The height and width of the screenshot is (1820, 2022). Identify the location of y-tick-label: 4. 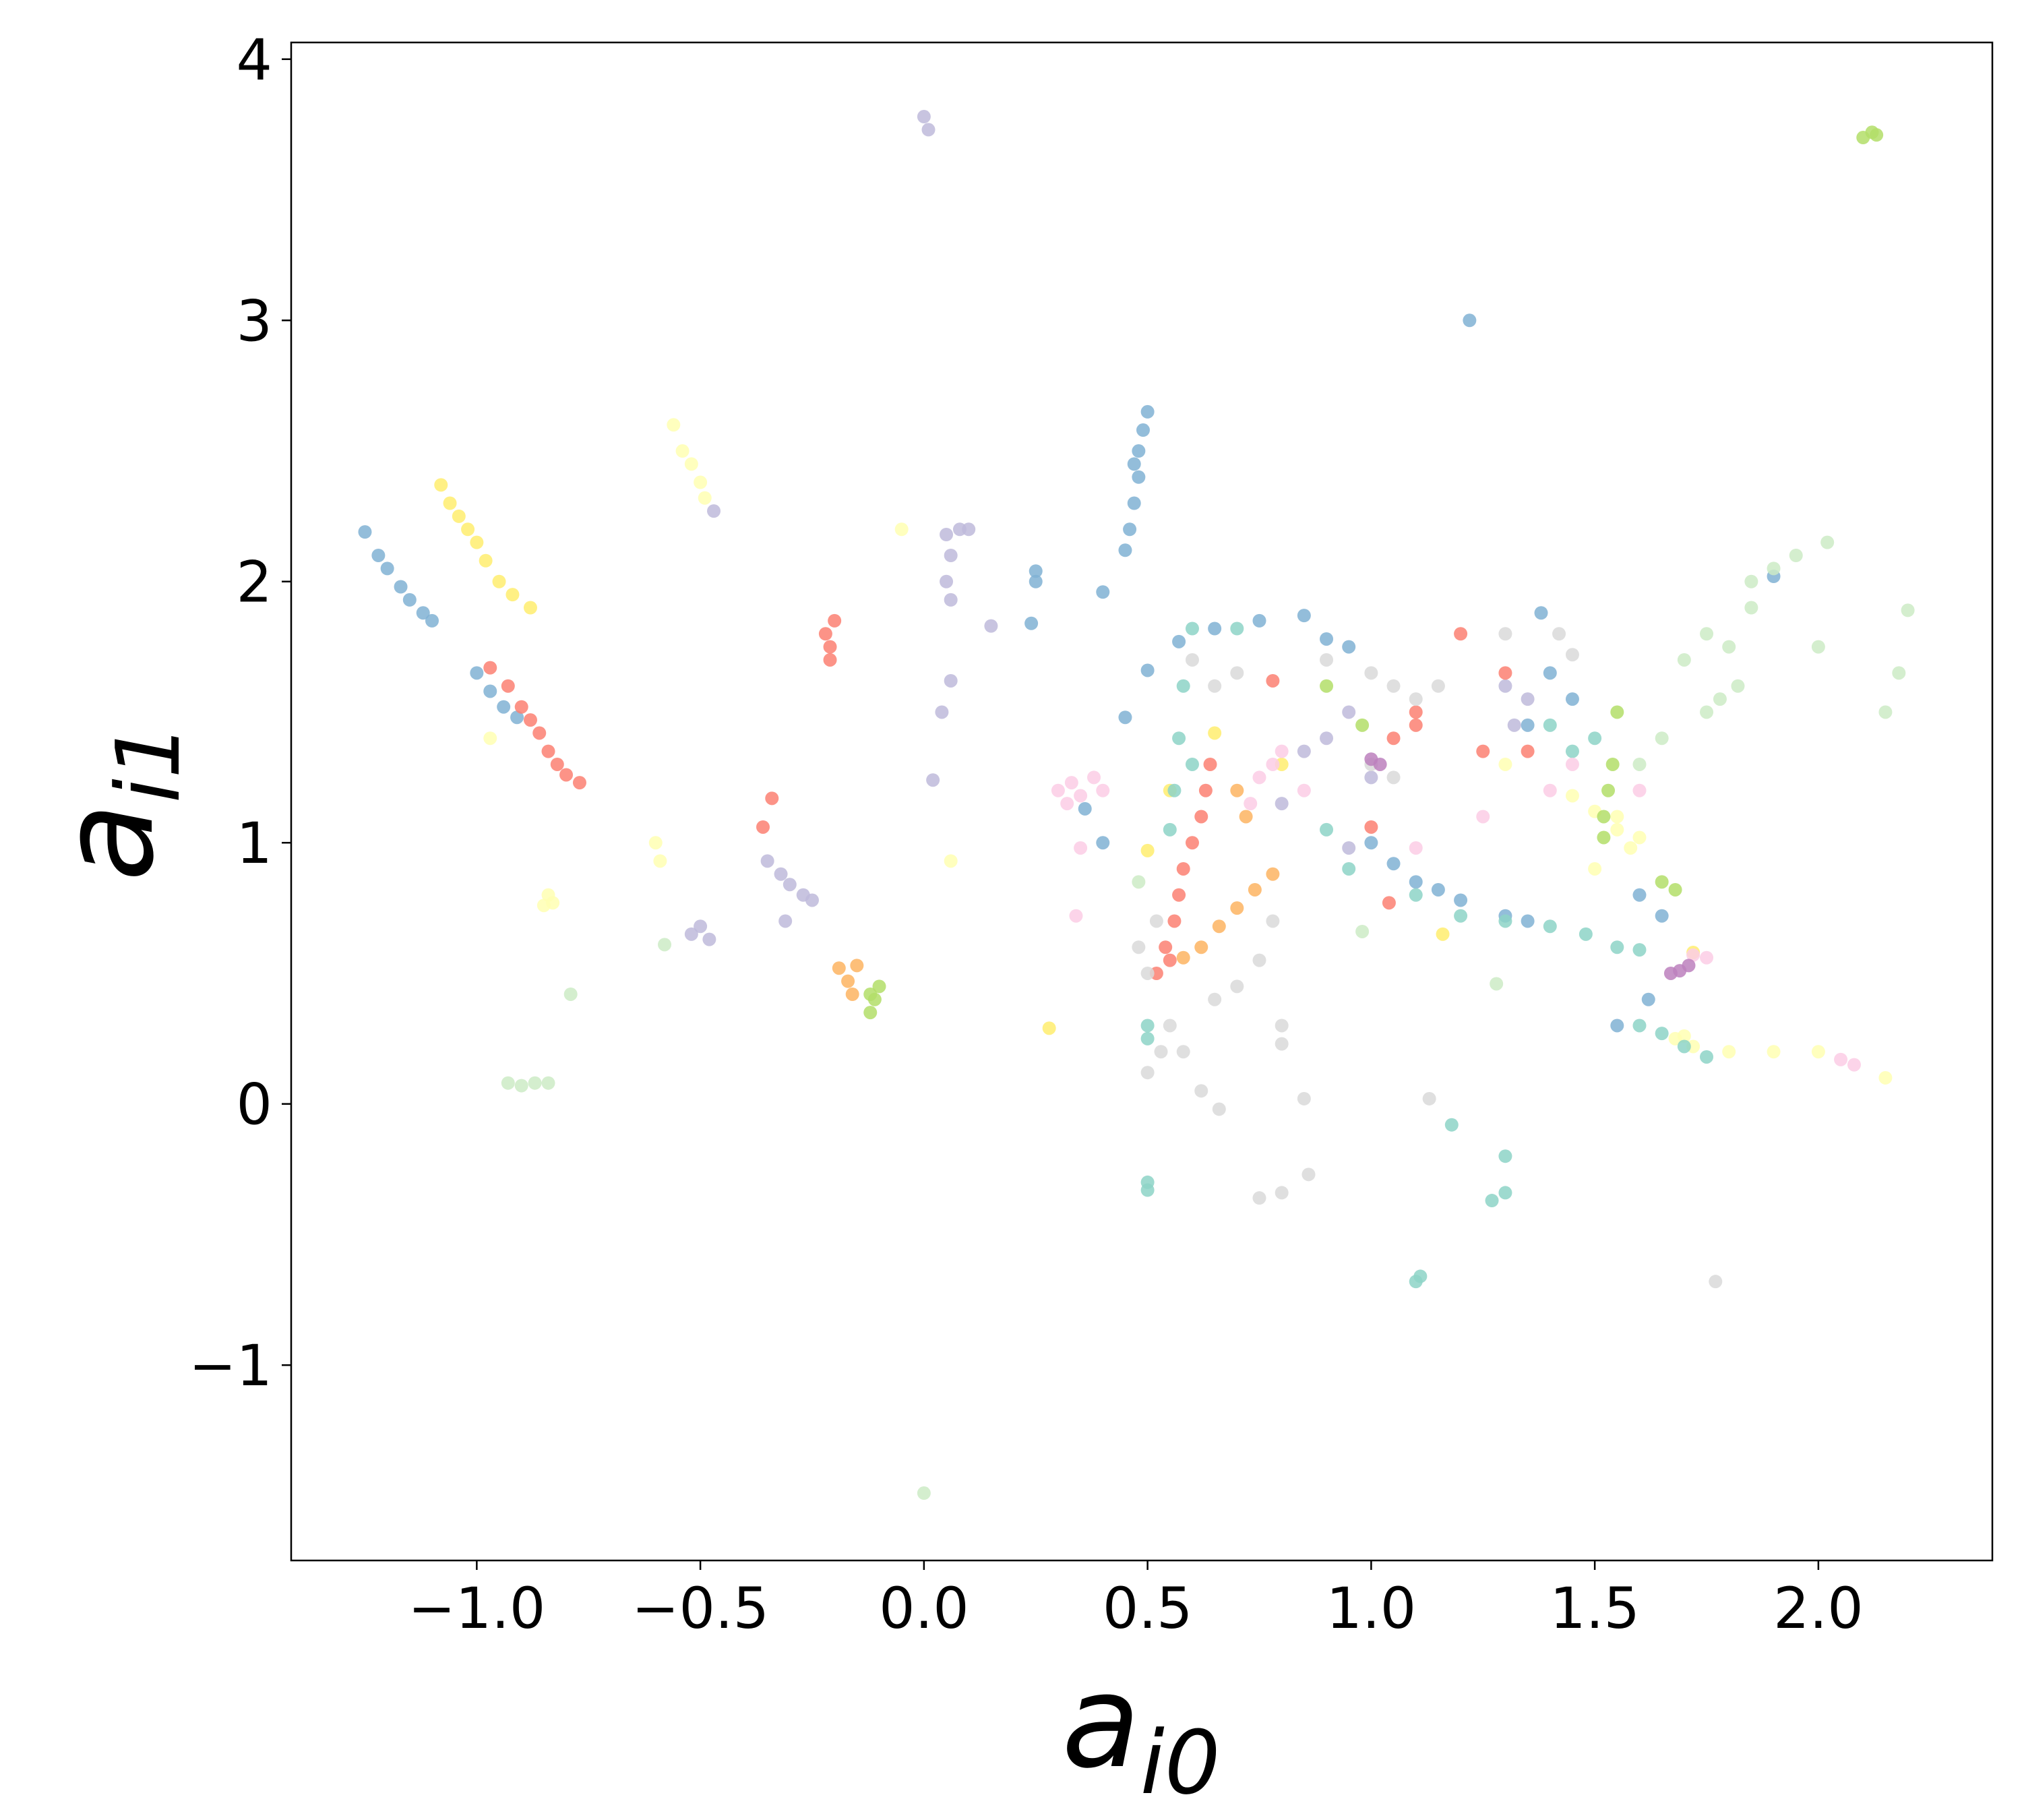
(254, 60).